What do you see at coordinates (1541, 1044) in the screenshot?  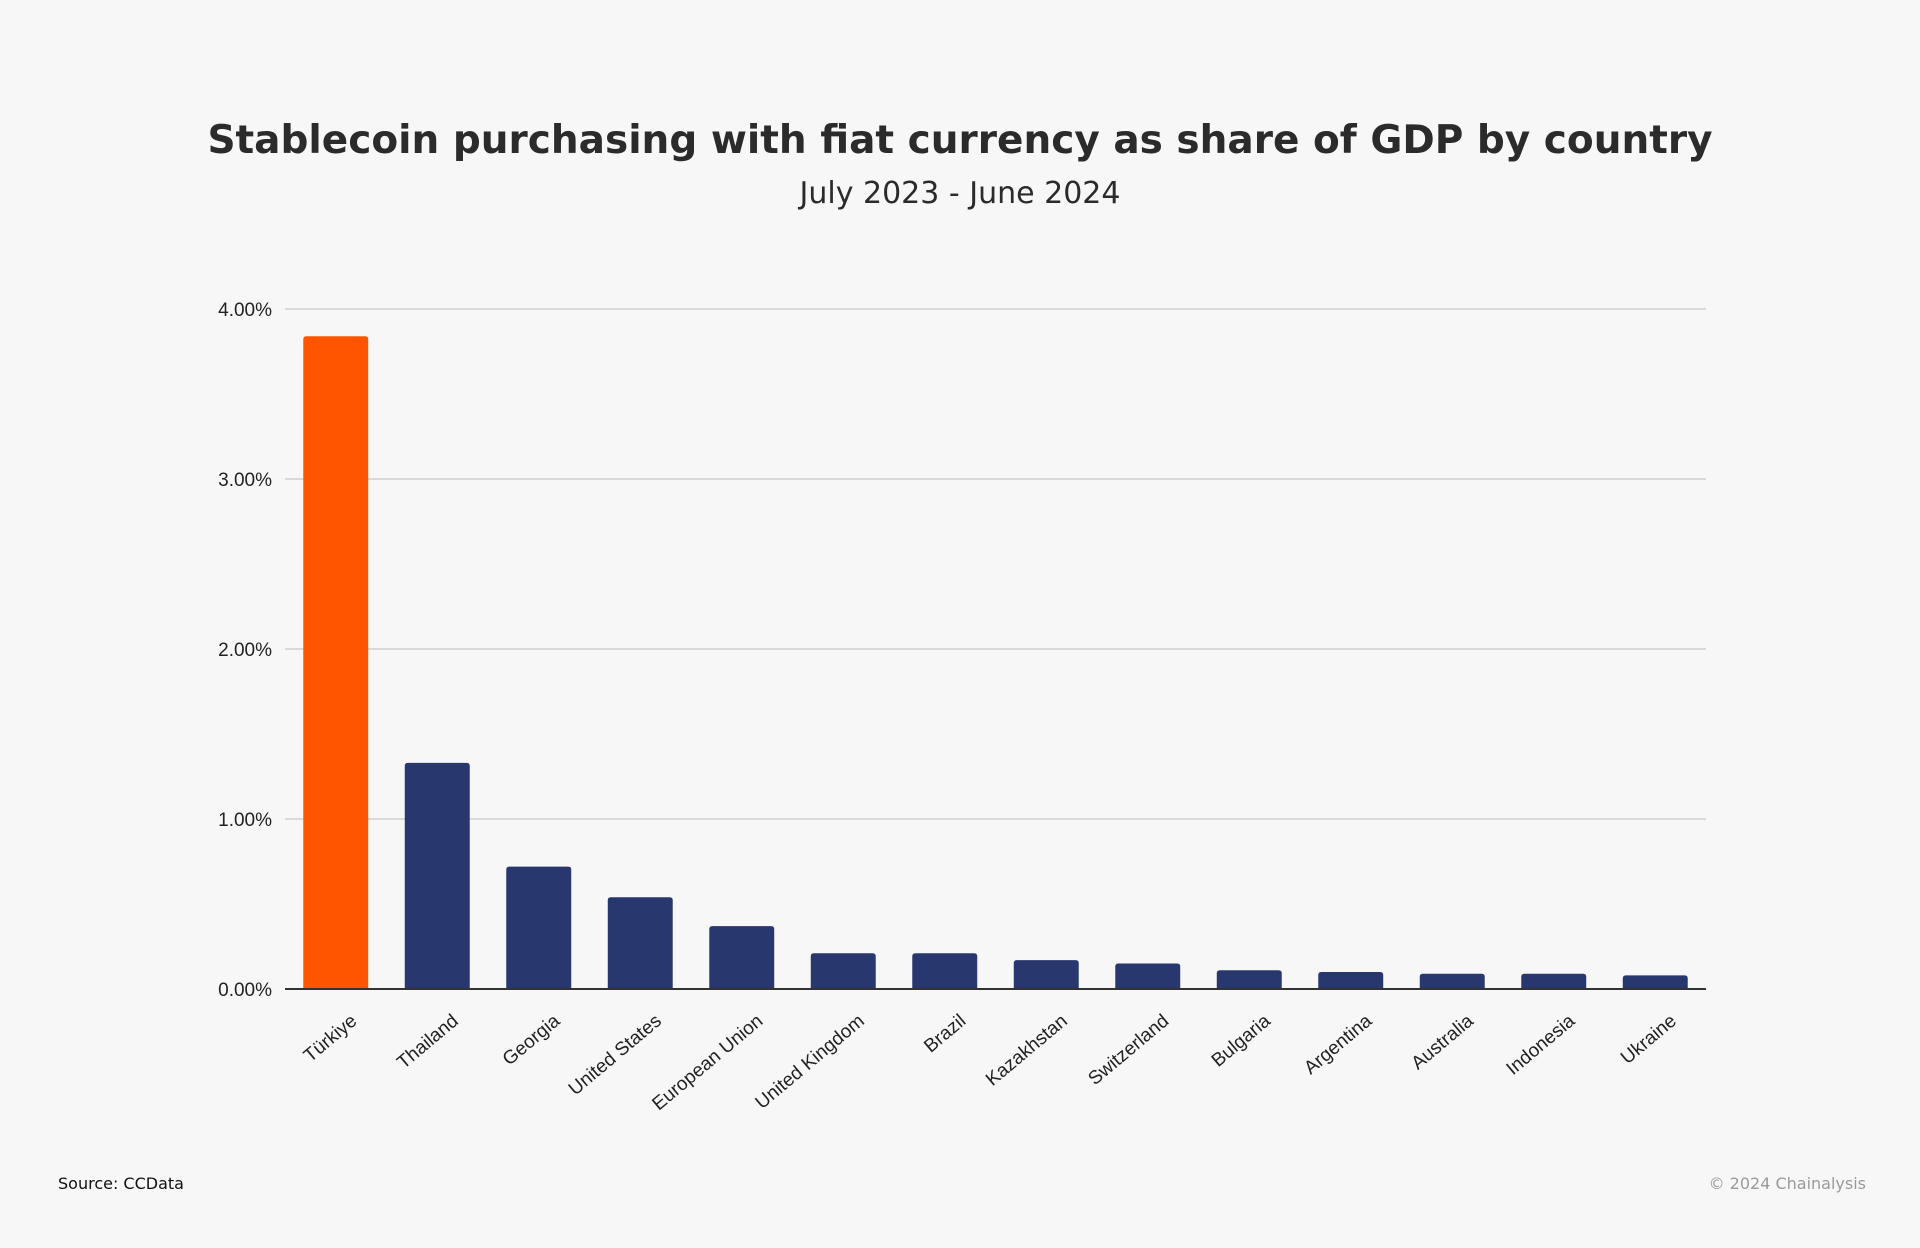 I see `x-tick-label: Indonesia` at bounding box center [1541, 1044].